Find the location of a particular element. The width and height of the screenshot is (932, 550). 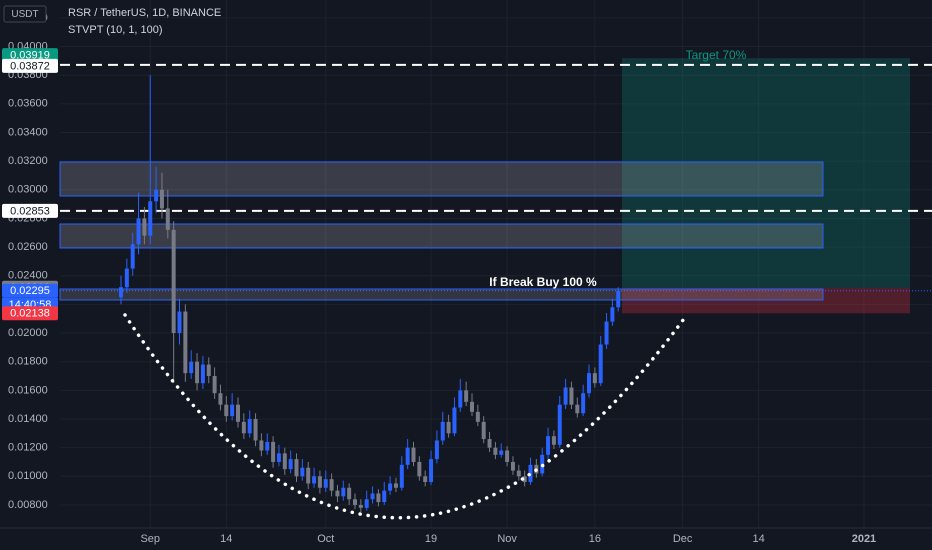

price-marker-label: 0.03919 is located at coordinates (30, 56).